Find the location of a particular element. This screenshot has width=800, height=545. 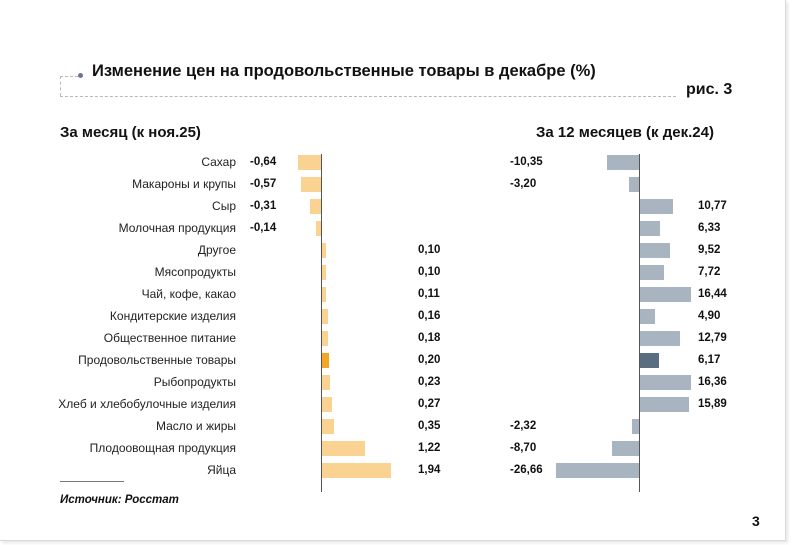

page-number: 3 is located at coordinates (756, 521).